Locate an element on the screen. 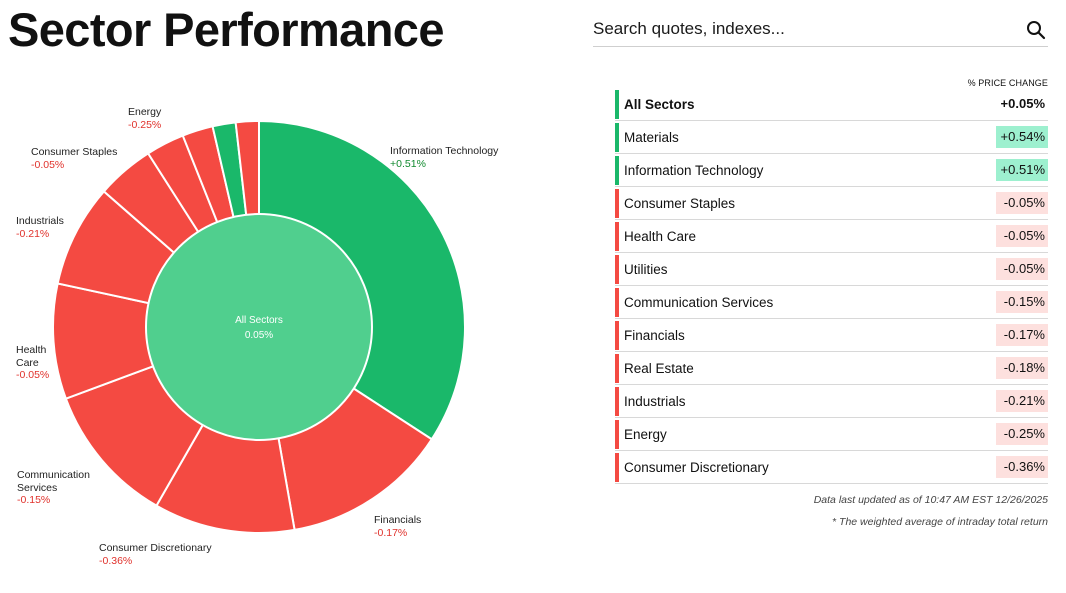 Image resolution: width=1066 pixels, height=593 pixels. sector-name: Financials is located at coordinates (654, 335).